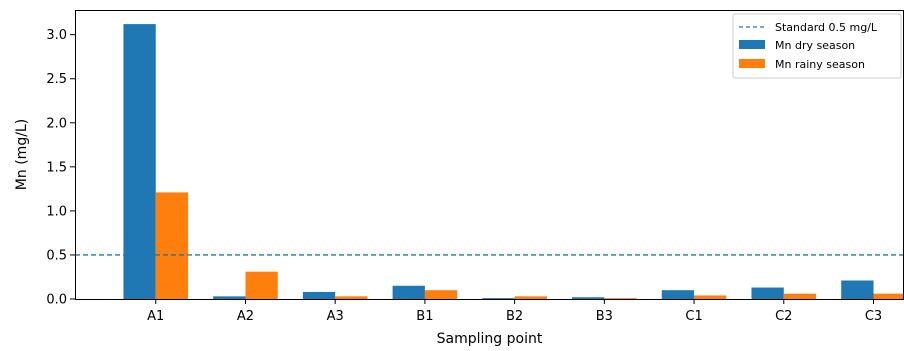 Image resolution: width=904 pixels, height=351 pixels. What do you see at coordinates (56, 211) in the screenshot?
I see `y-tick-label: 1.0` at bounding box center [56, 211].